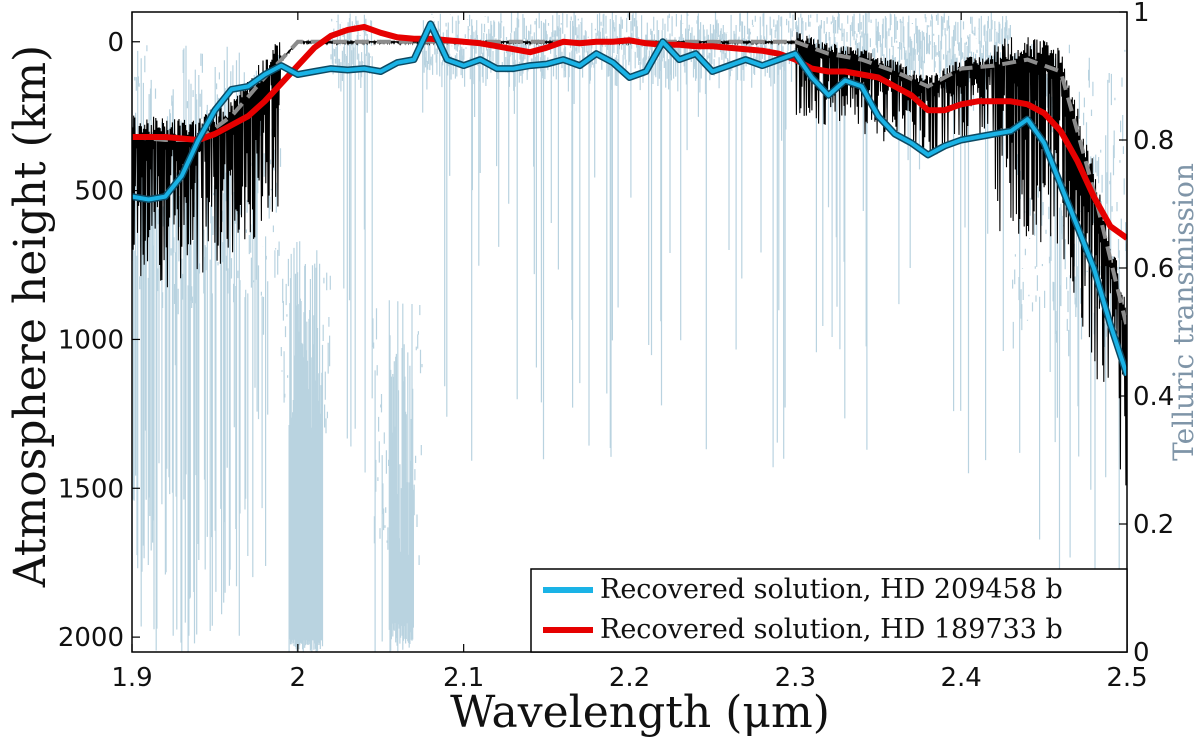 The image size is (1200, 739). What do you see at coordinates (1153, 397) in the screenshot?
I see `y2-tick-label: 0.4` at bounding box center [1153, 397].